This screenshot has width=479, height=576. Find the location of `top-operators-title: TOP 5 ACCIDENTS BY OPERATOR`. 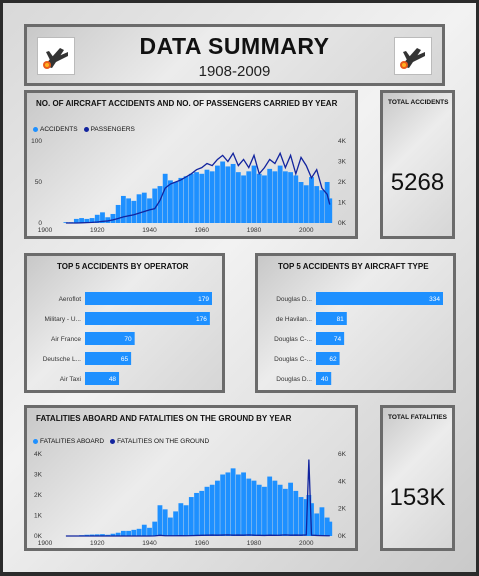

top-operators-title: TOP 5 ACCIDENTS BY OPERATOR is located at coordinates (123, 266).